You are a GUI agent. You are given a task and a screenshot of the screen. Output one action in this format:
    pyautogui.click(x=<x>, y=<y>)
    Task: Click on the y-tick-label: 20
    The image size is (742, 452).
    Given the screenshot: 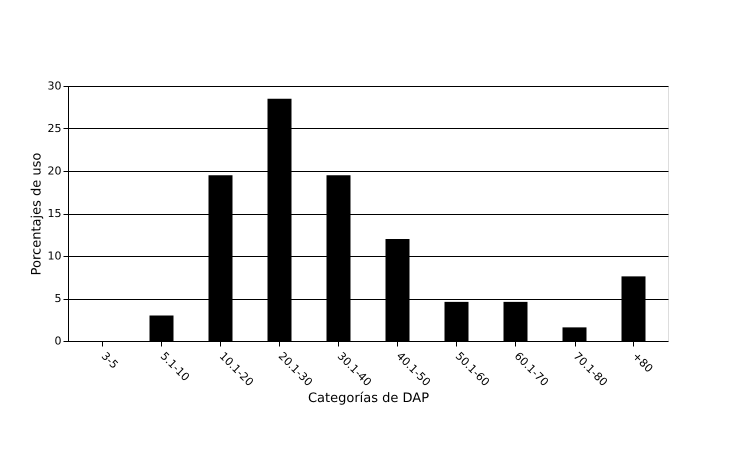 What is the action you would take?
    pyautogui.click(x=55, y=171)
    